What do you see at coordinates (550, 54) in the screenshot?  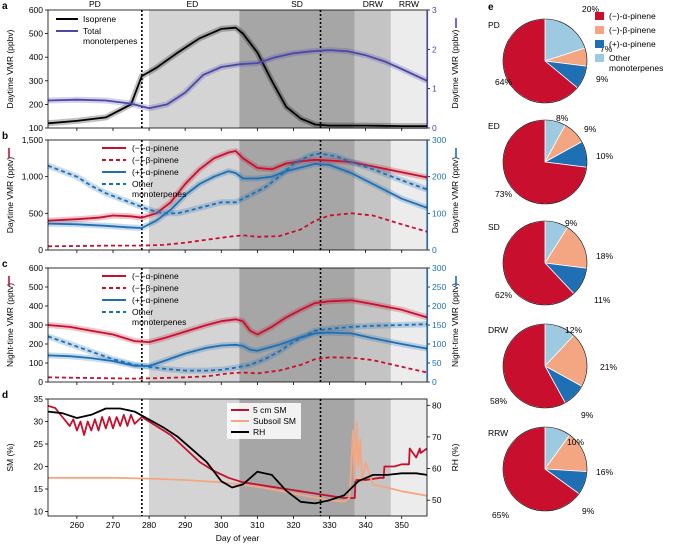 I see `pie-pd: PD 64% 7% 9% 20%` at bounding box center [550, 54].